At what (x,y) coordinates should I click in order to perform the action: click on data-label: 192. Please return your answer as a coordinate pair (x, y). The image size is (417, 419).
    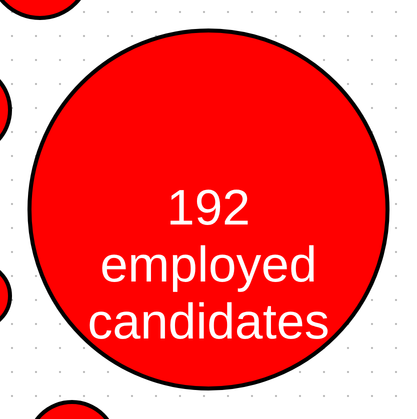
    Looking at the image, I should click on (208, 208).